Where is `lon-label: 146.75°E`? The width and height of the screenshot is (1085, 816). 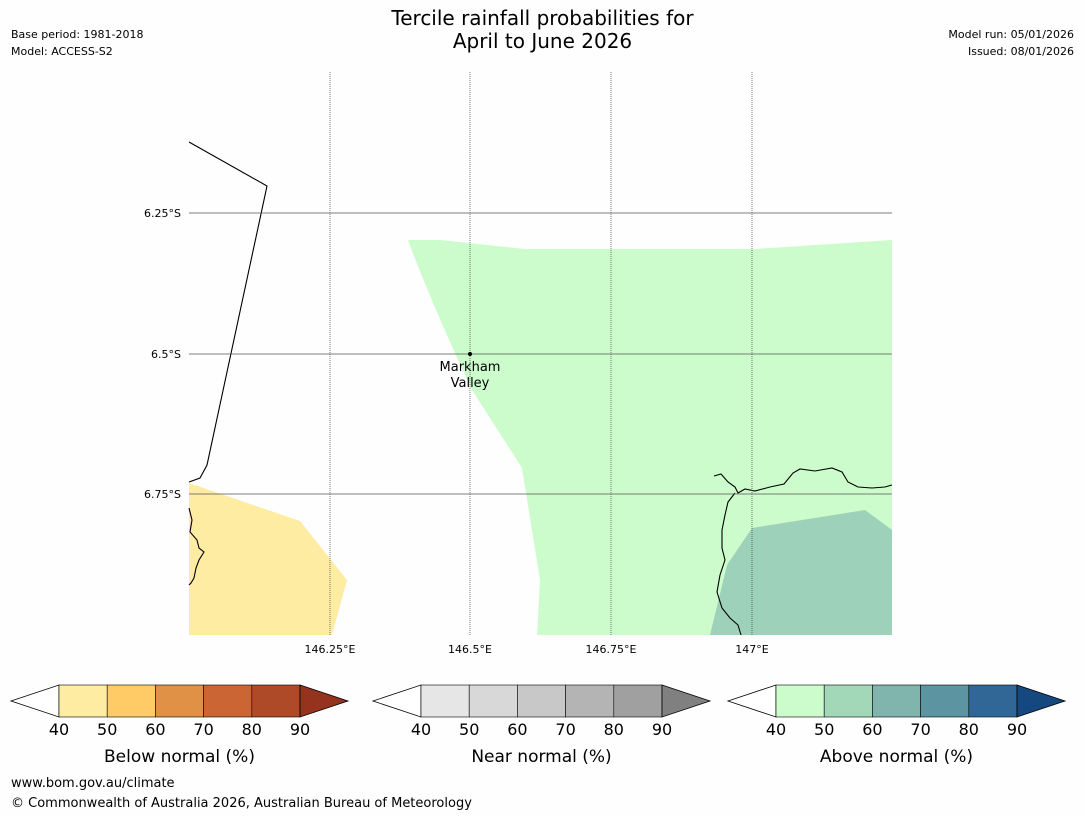
lon-label: 146.75°E is located at coordinates (611, 649).